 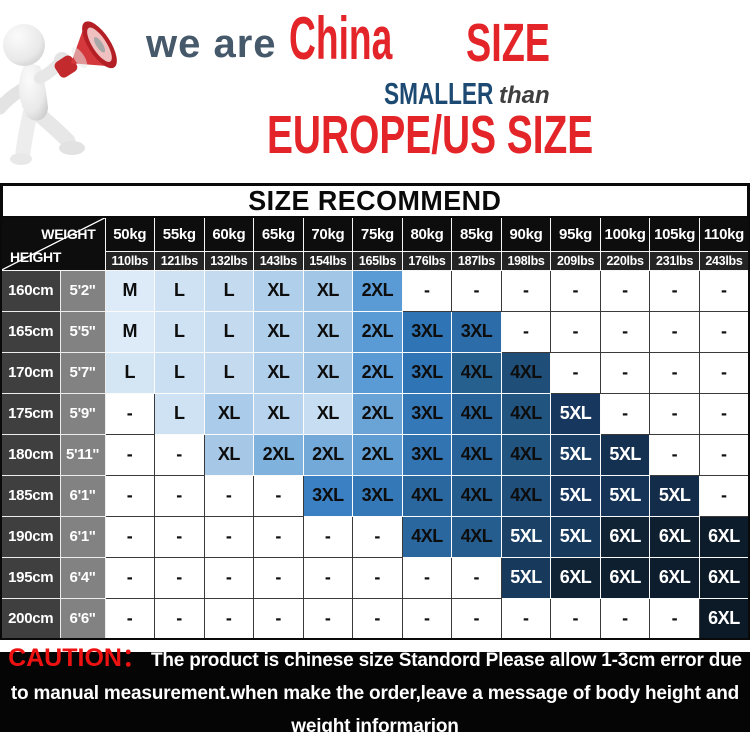 What do you see at coordinates (625, 260) in the screenshot?
I see `weight-lbs-header: 220lbs` at bounding box center [625, 260].